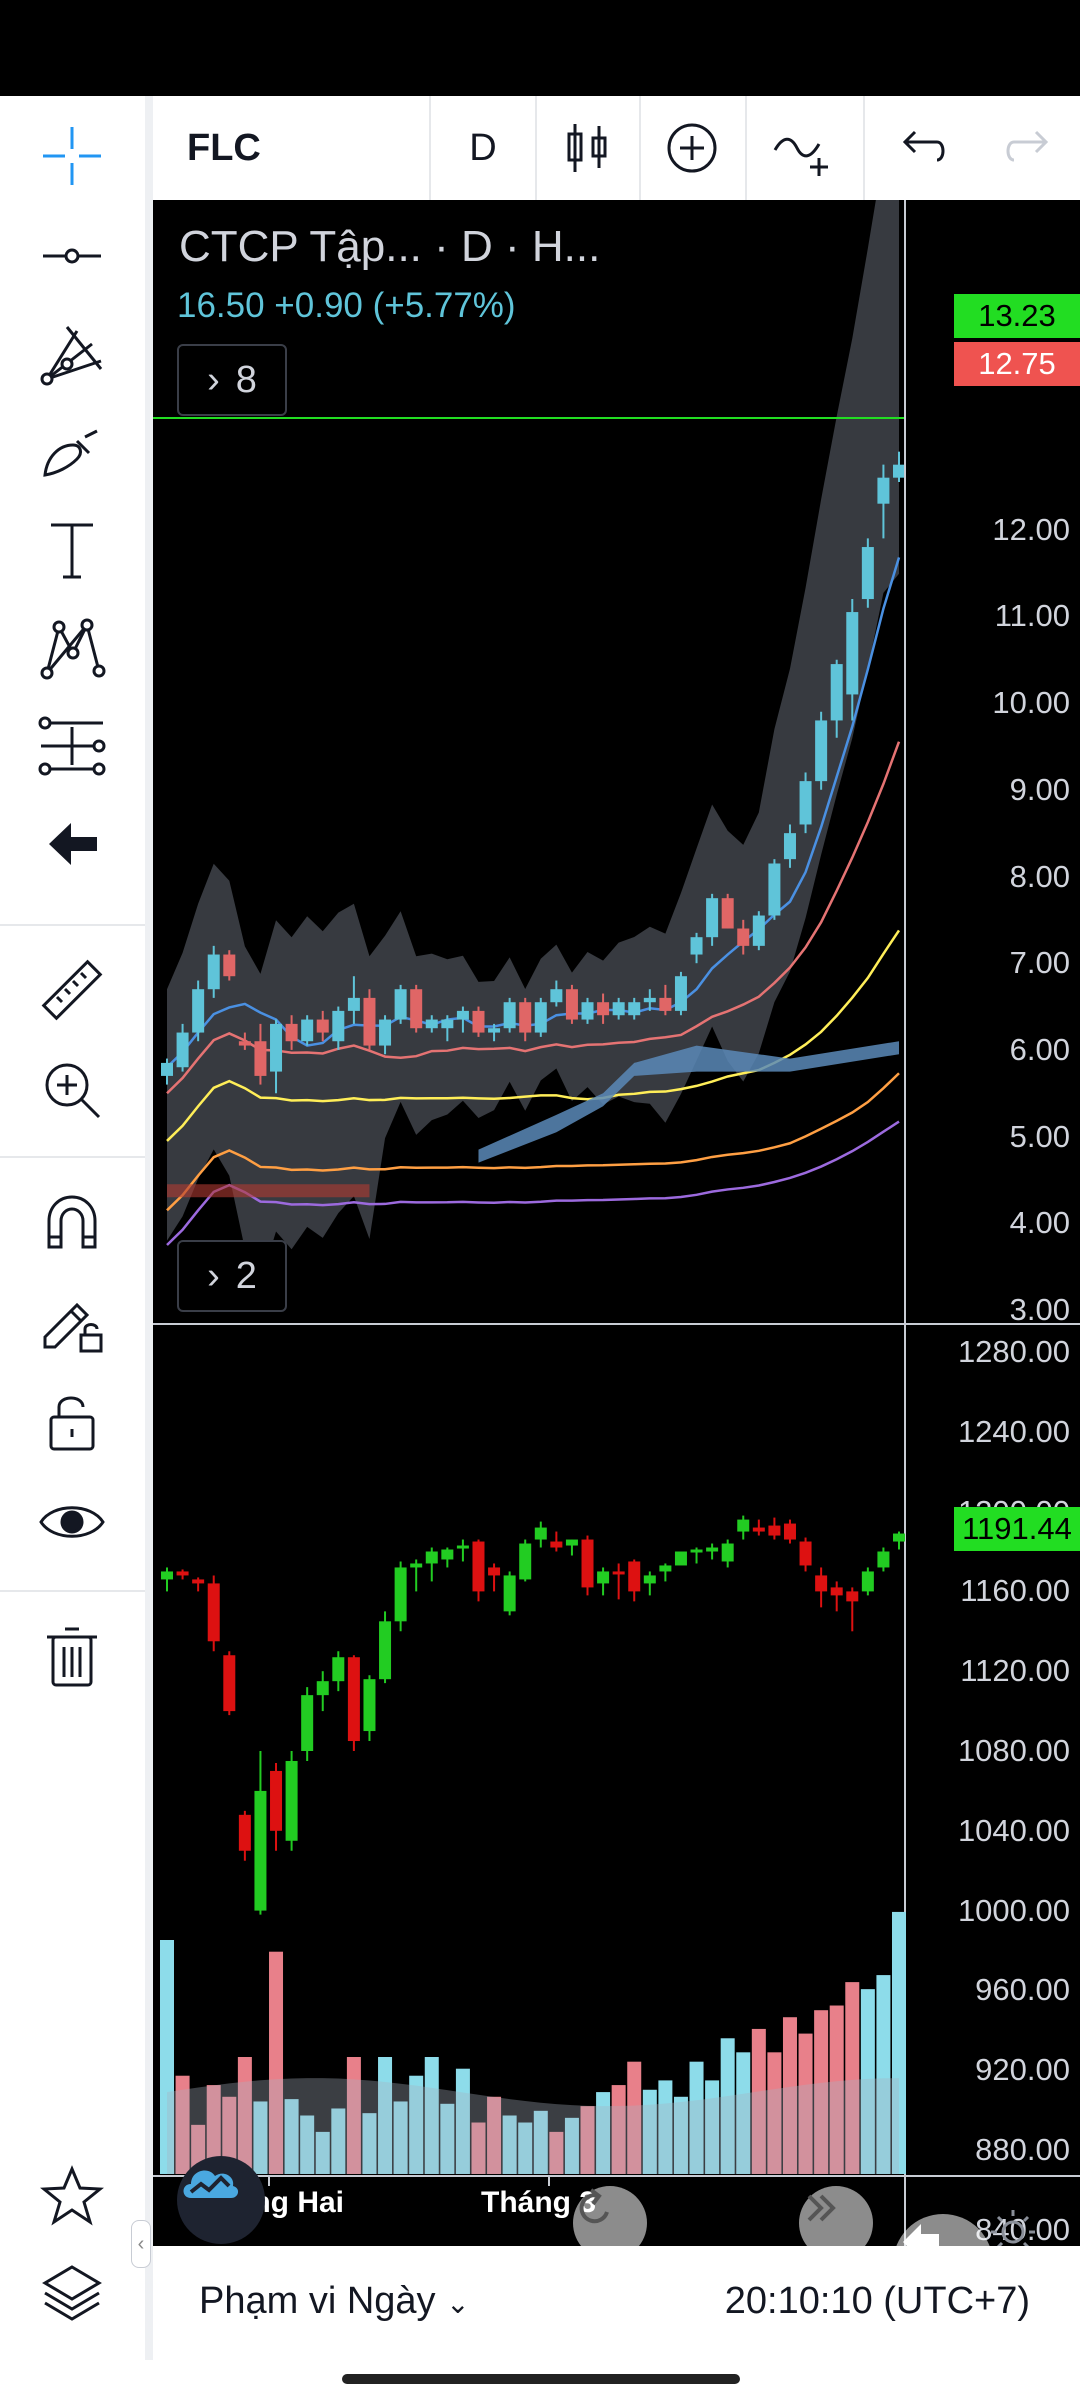 The height and width of the screenshot is (2400, 1080). What do you see at coordinates (224, 147) in the screenshot?
I see `symbol-label: FLC` at bounding box center [224, 147].